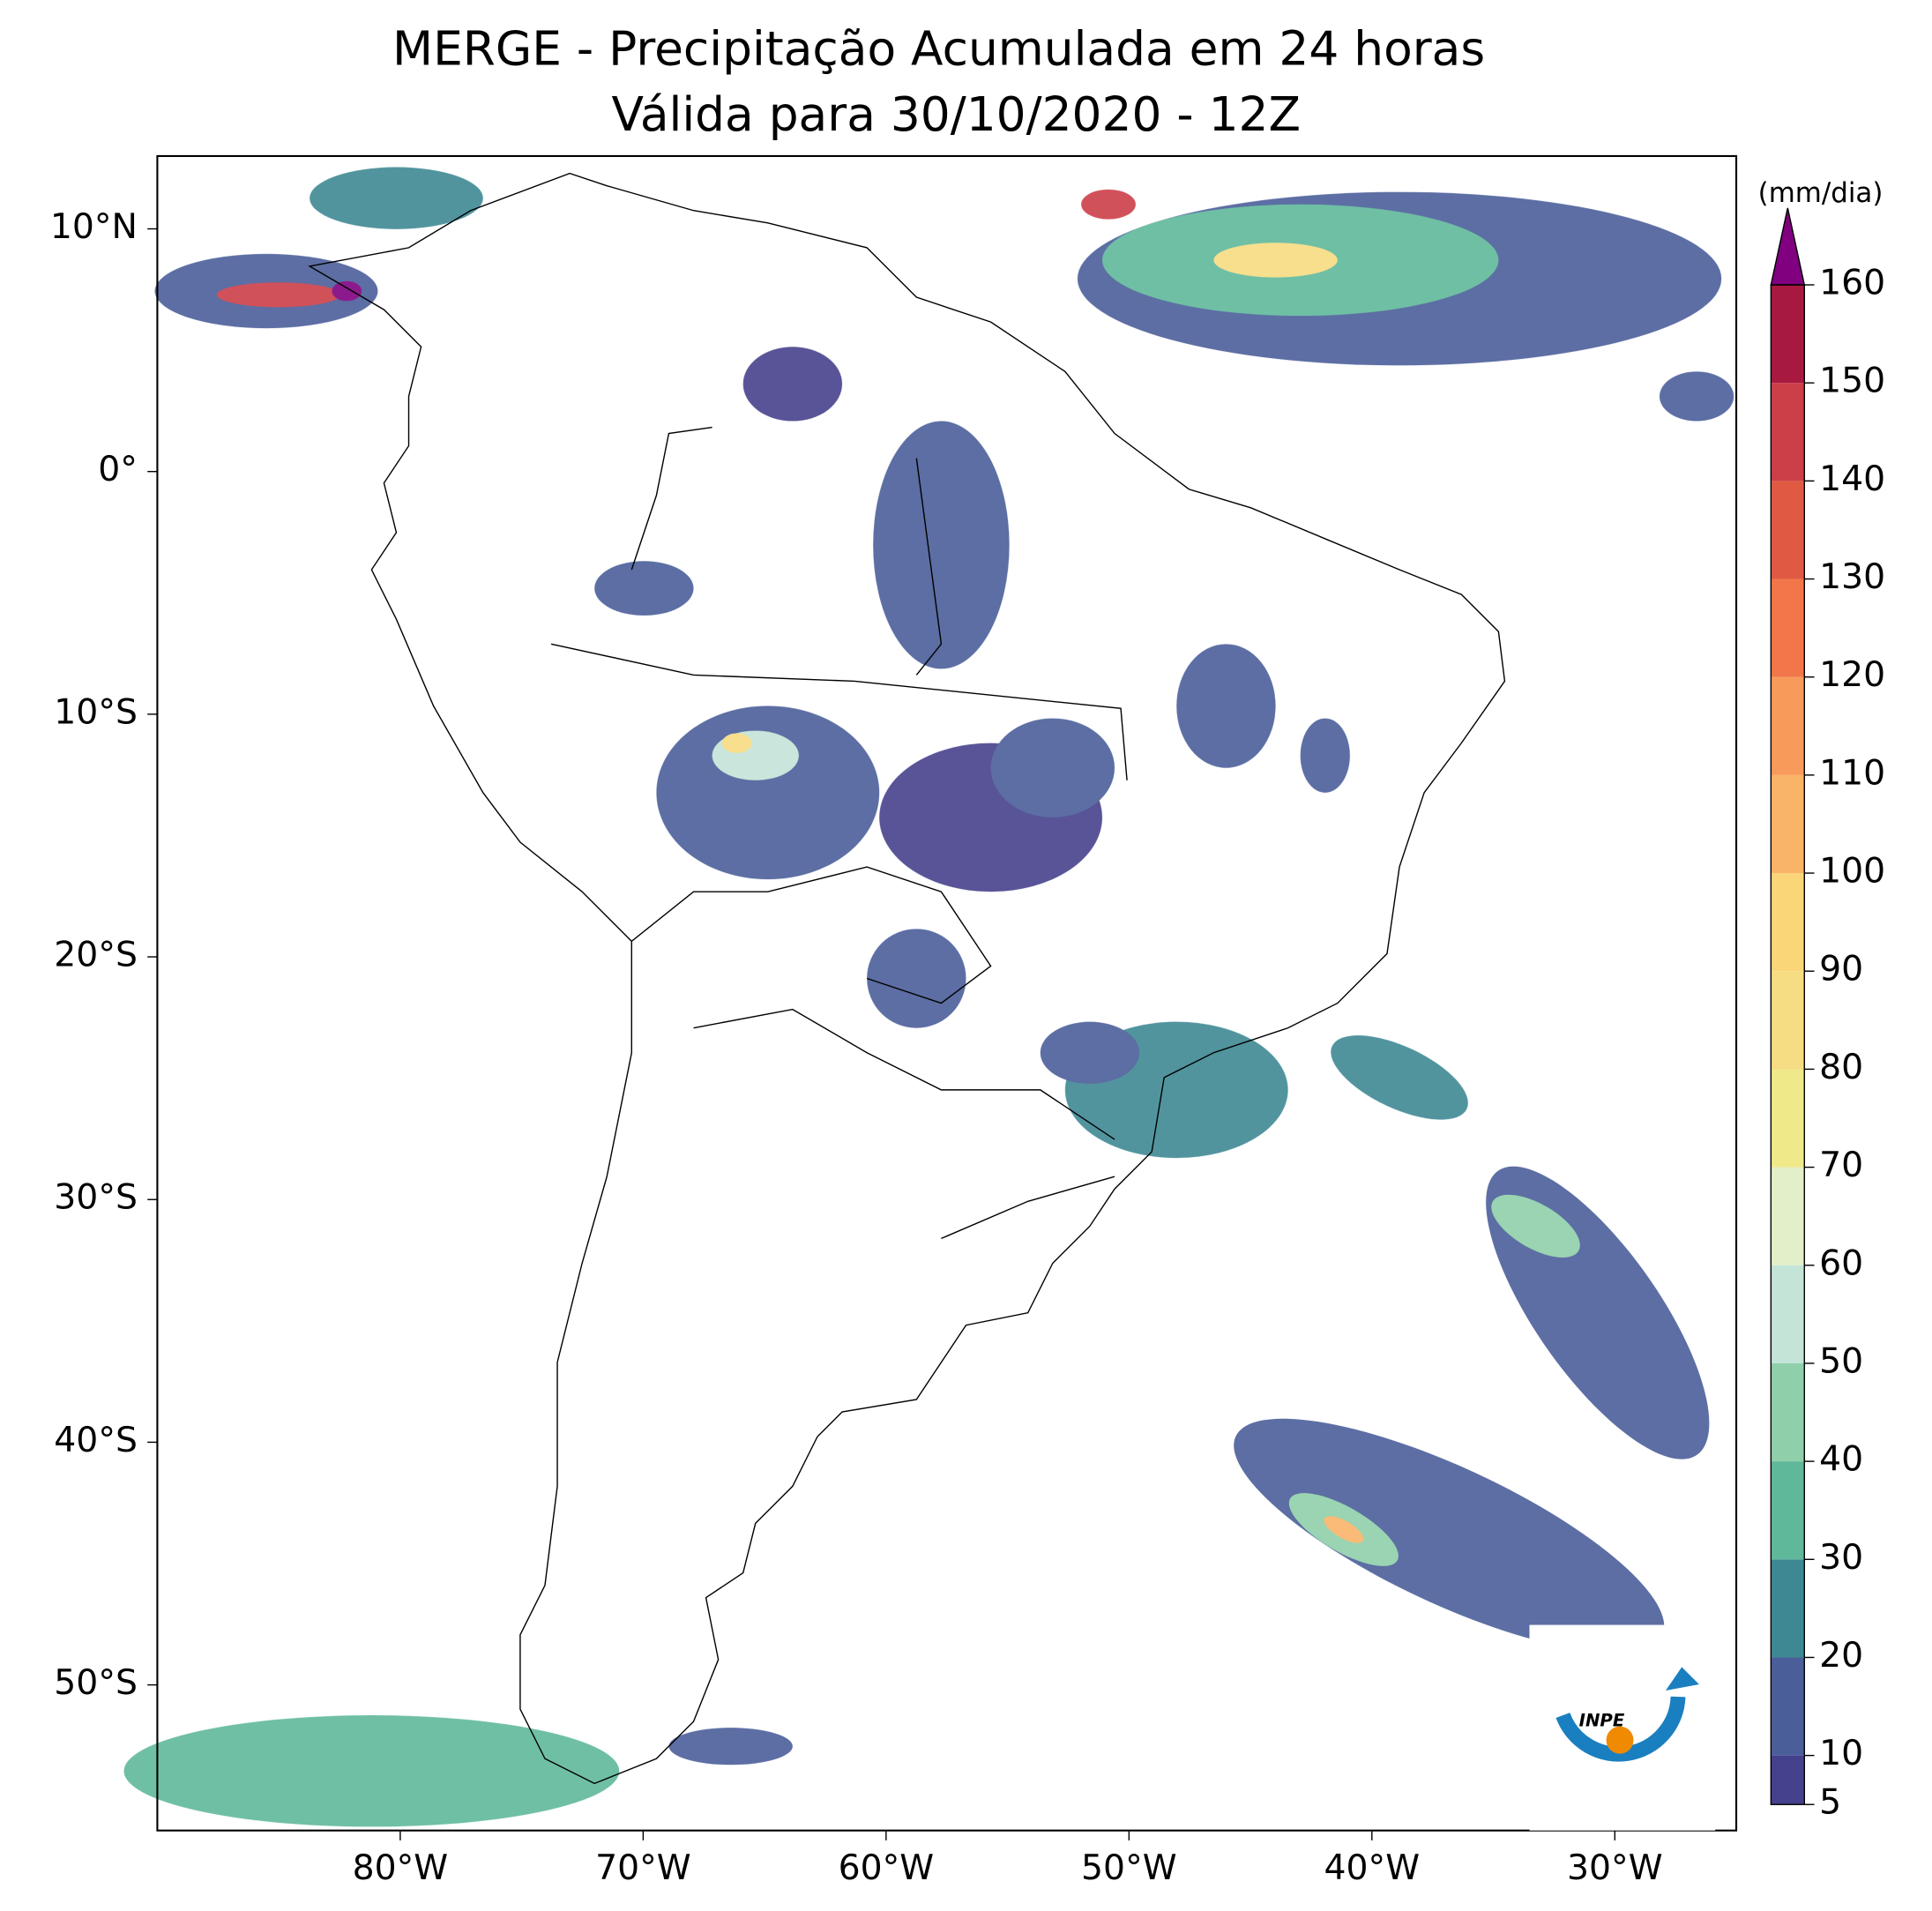 The width and height of the screenshot is (1932, 1911). What do you see at coordinates (96, 1683) in the screenshot?
I see `y-tick-label: 50°S` at bounding box center [96, 1683].